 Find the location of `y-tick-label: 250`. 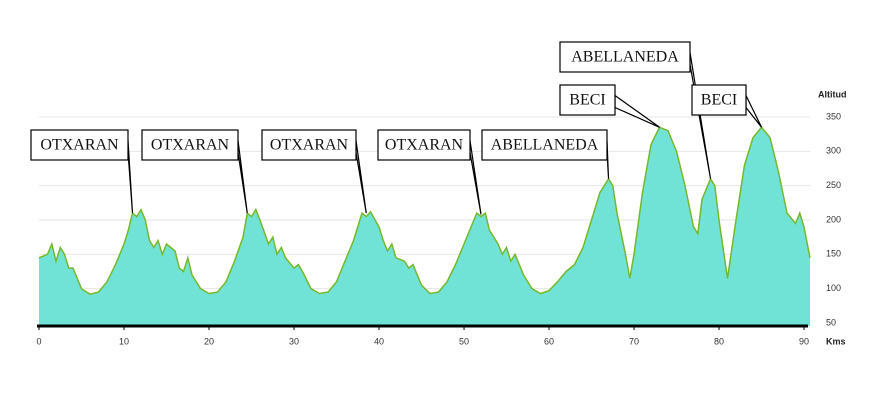

y-tick-label: 250 is located at coordinates (833, 185).